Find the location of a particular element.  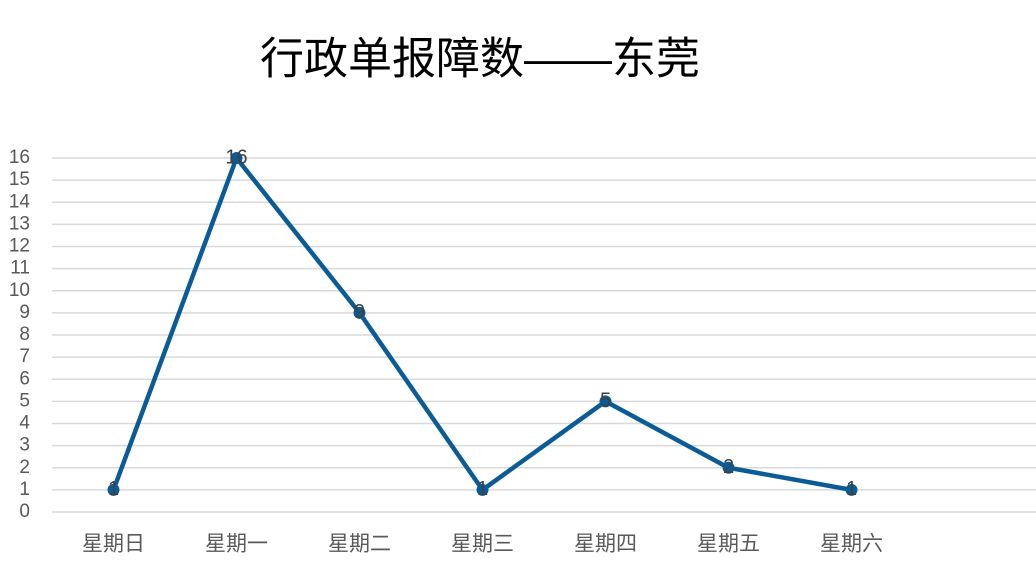

y-tick-label: 10 is located at coordinates (19, 290).